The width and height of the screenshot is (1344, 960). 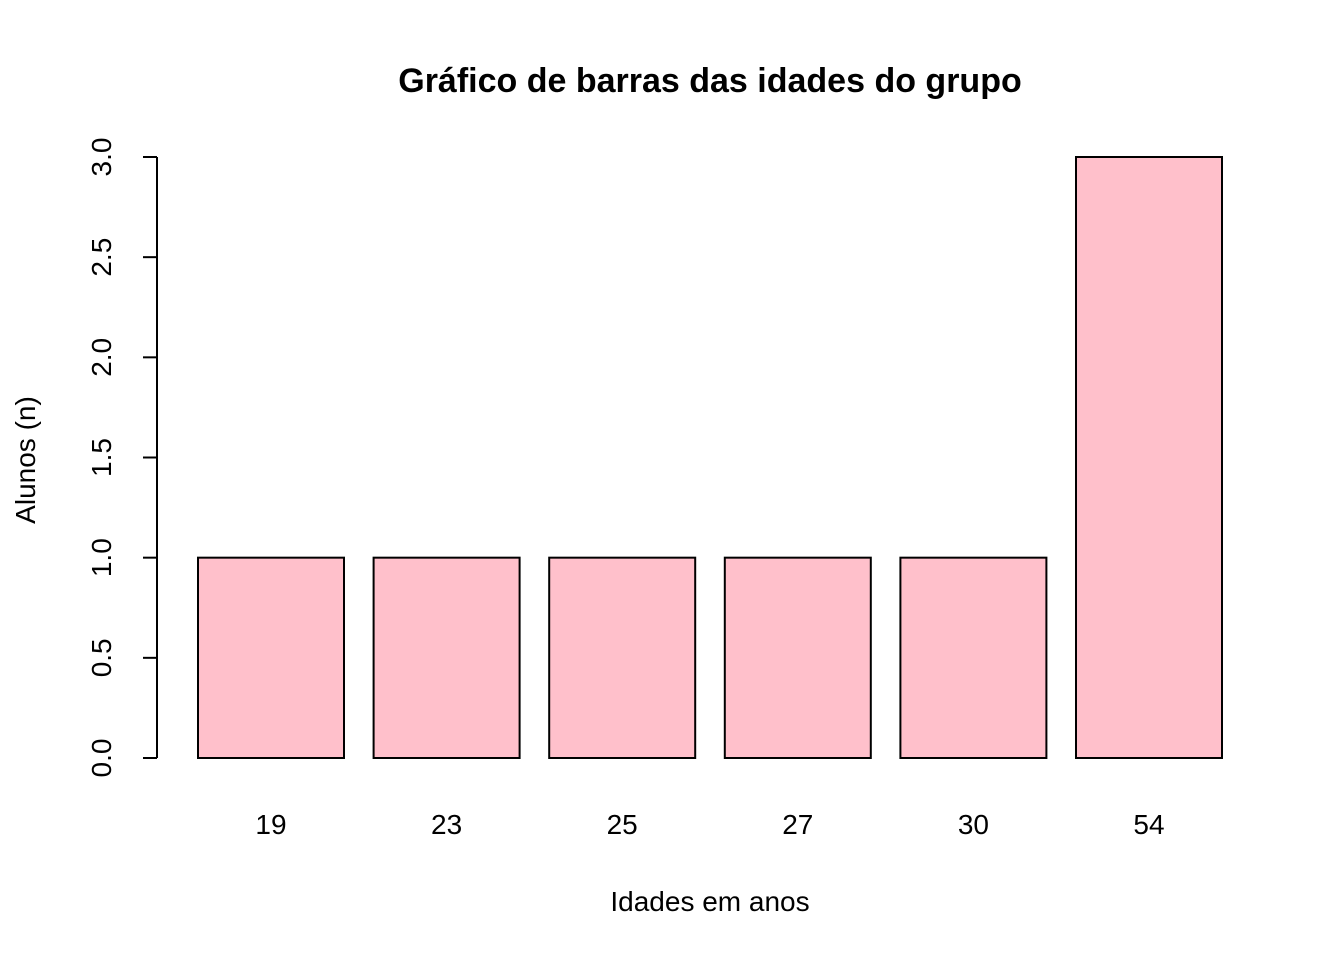 I want to click on x-tick-label-25: 25, so click(x=622, y=824).